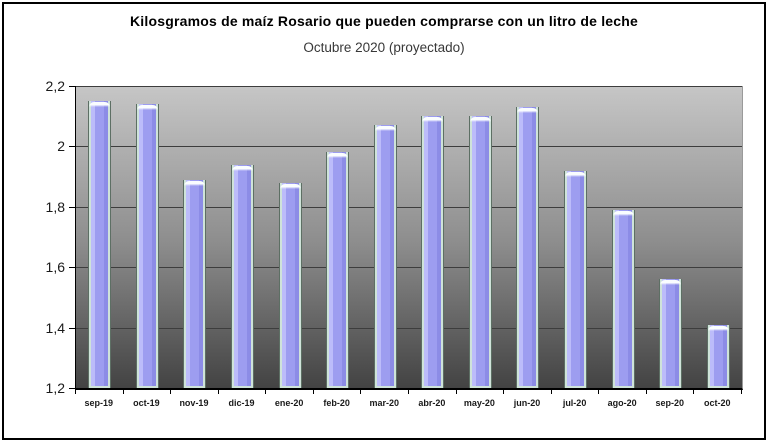  What do you see at coordinates (384, 403) in the screenshot?
I see `x-axis-label-mar-20: mar-20` at bounding box center [384, 403].